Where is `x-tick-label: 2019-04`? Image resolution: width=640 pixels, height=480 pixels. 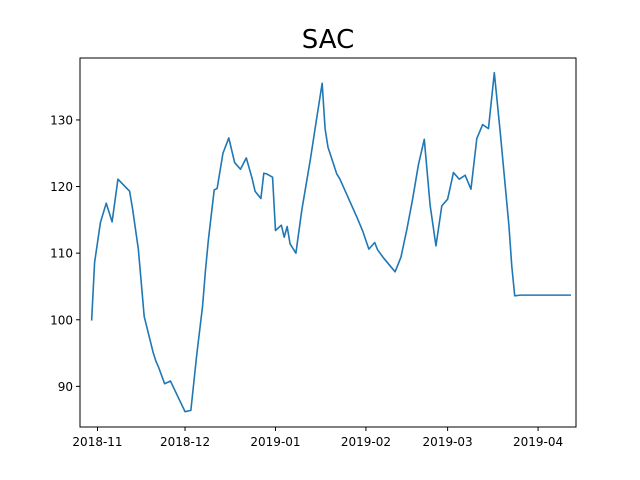
x-tick-label: 2019-04 is located at coordinates (538, 442).